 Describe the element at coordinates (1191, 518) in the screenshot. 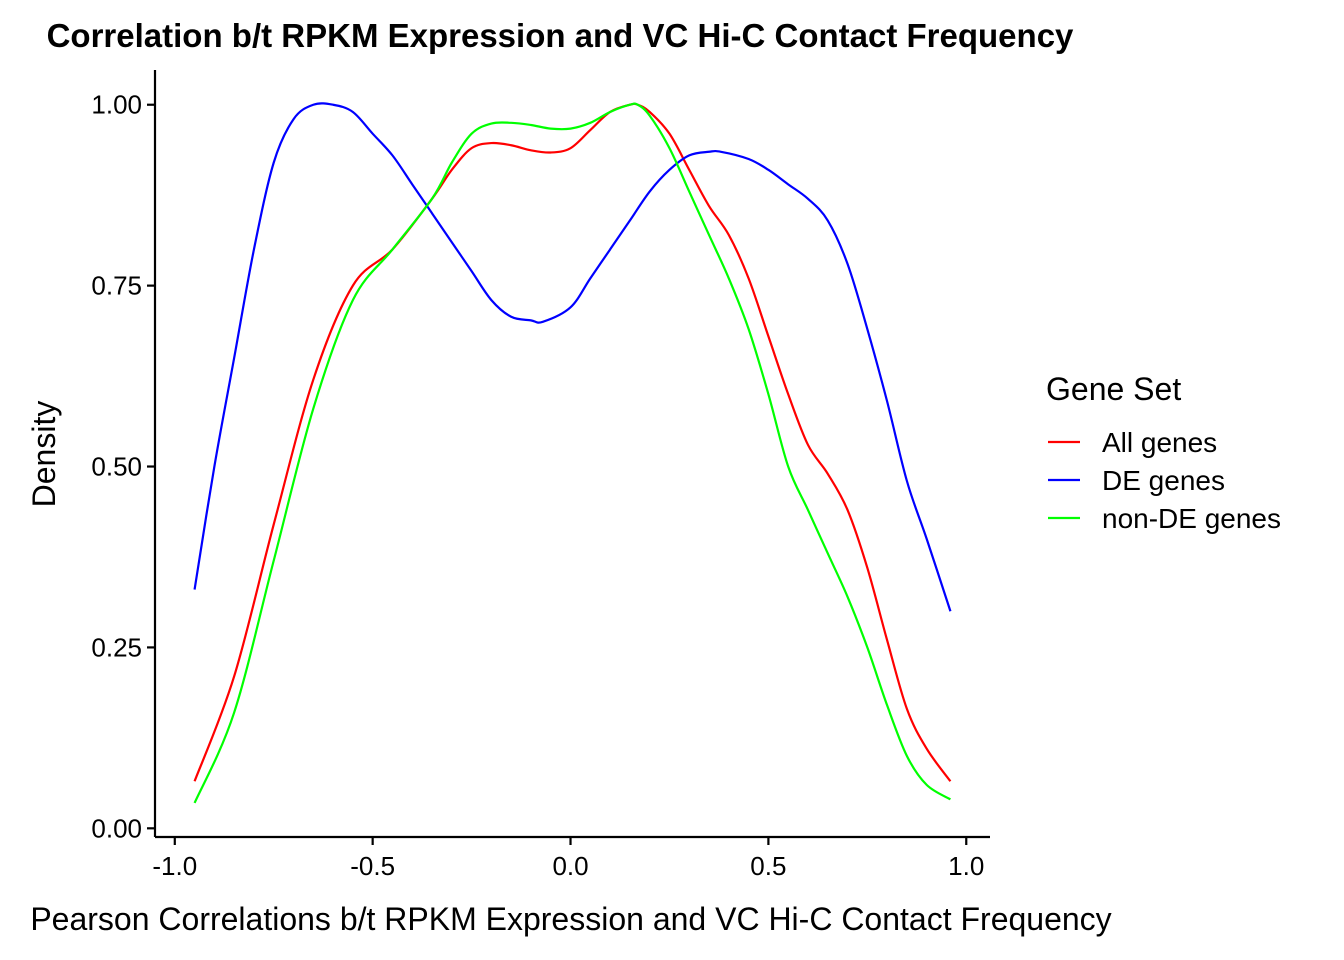

I see `legend-label: non-DE genes` at that location.